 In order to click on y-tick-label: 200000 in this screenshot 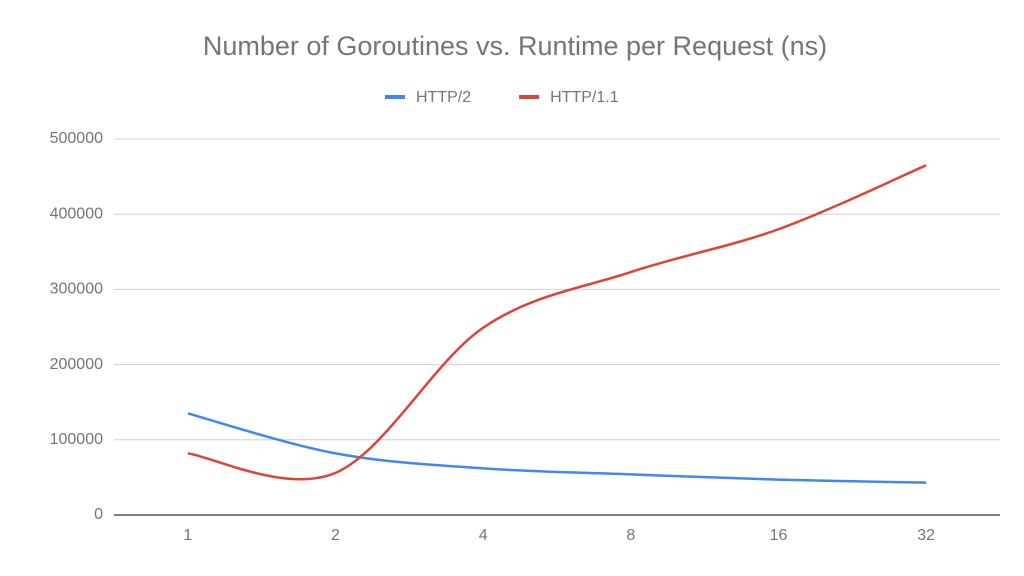, I will do `click(76, 364)`.